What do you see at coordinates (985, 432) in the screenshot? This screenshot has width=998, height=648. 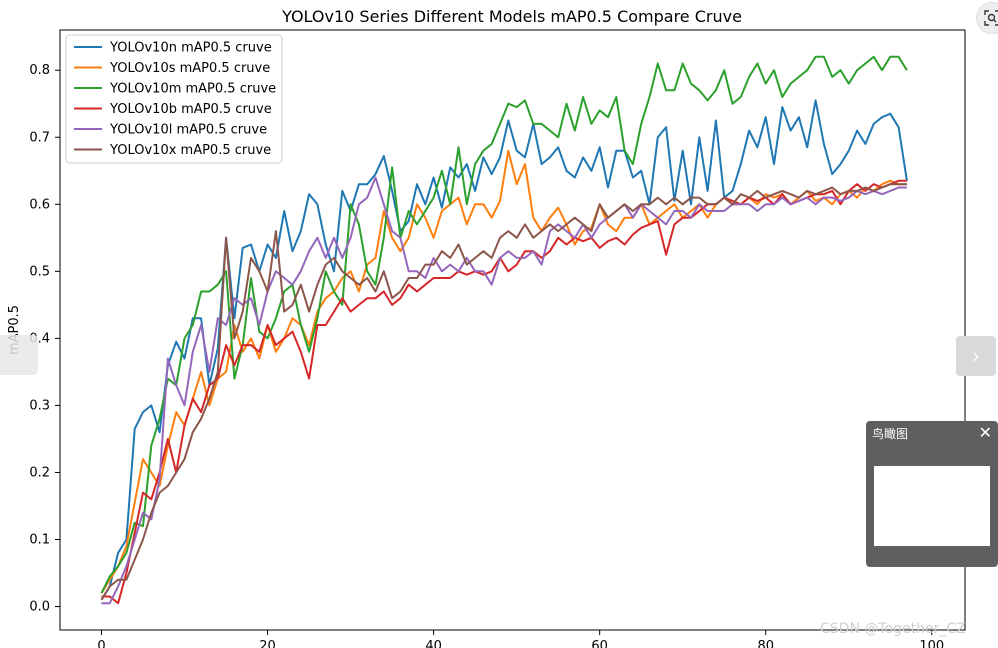 I see `close-icon: ✕` at bounding box center [985, 432].